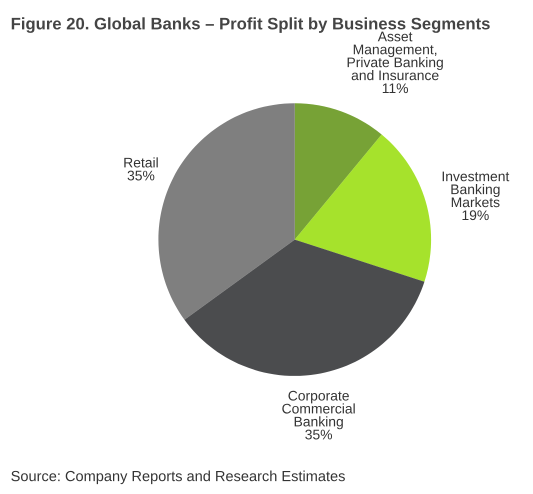 This screenshot has height=494, width=533. I want to click on slice-label: Corporate Commercial Banking, so click(318, 410).